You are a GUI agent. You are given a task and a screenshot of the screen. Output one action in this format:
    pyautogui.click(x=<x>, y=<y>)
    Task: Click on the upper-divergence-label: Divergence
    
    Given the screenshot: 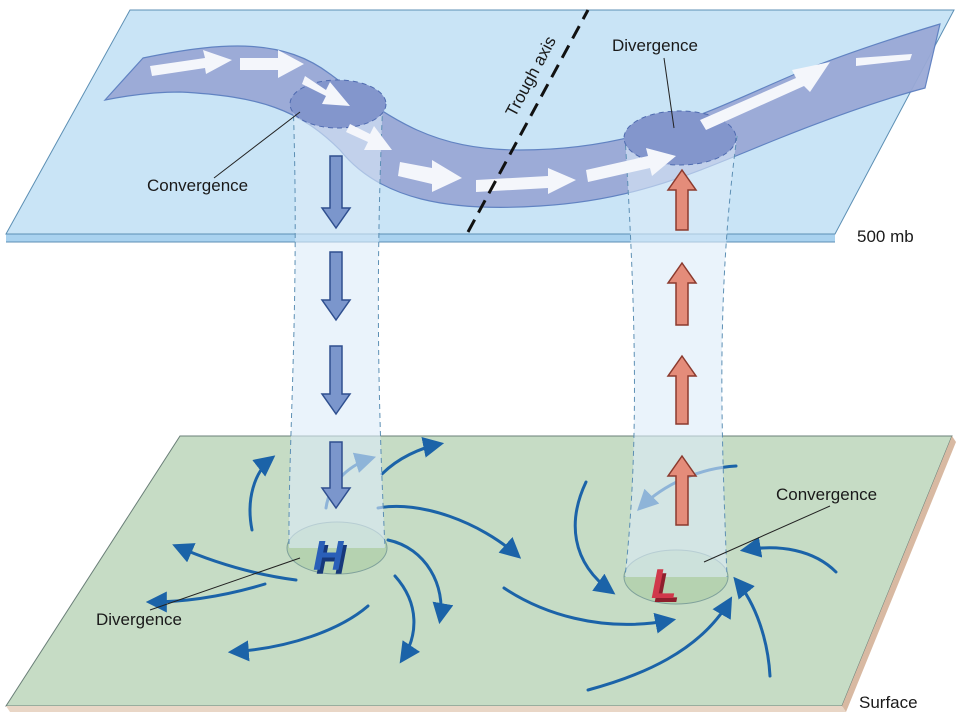 What is the action you would take?
    pyautogui.click(x=655, y=45)
    